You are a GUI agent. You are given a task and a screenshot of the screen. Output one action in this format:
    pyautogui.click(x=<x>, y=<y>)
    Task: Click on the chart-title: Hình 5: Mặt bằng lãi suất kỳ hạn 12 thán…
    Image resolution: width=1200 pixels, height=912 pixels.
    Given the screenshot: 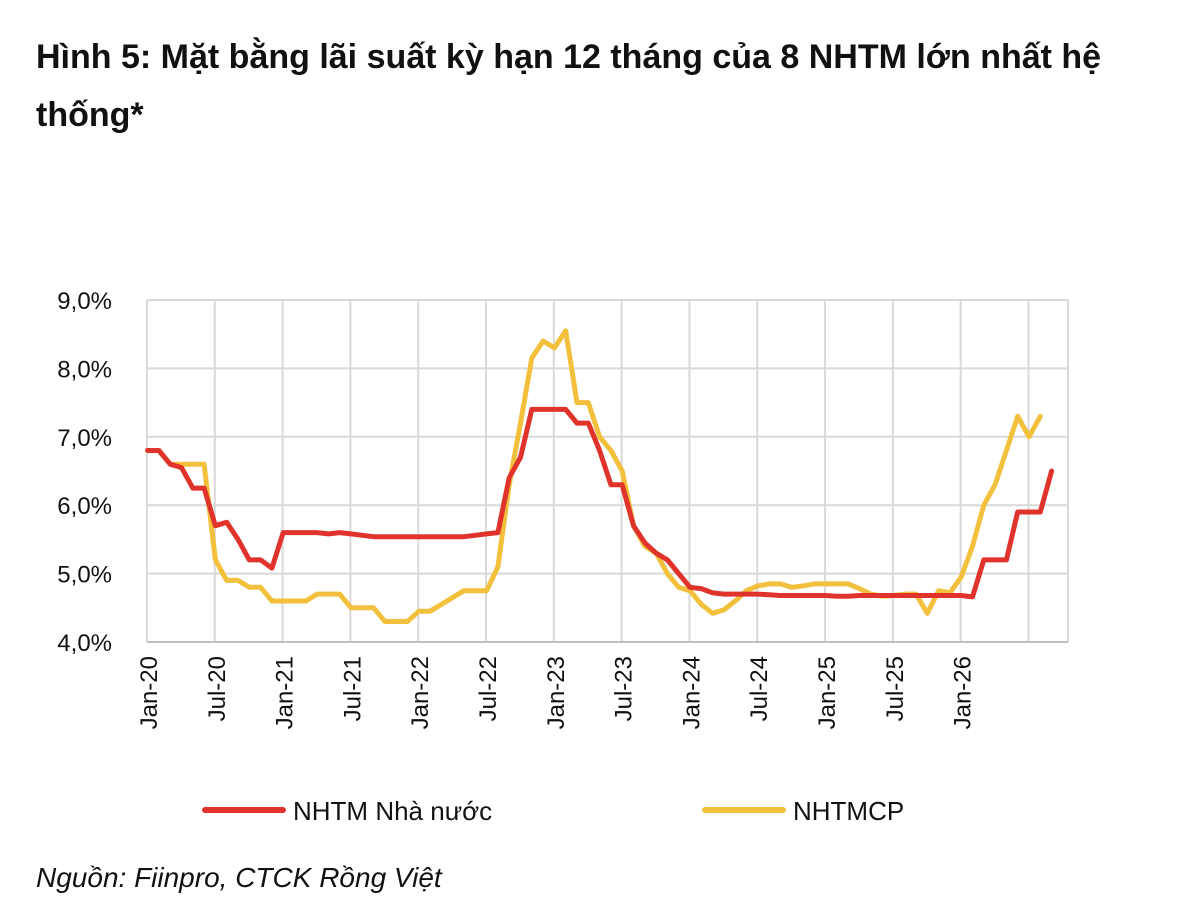 What is the action you would take?
    pyautogui.click(x=569, y=86)
    